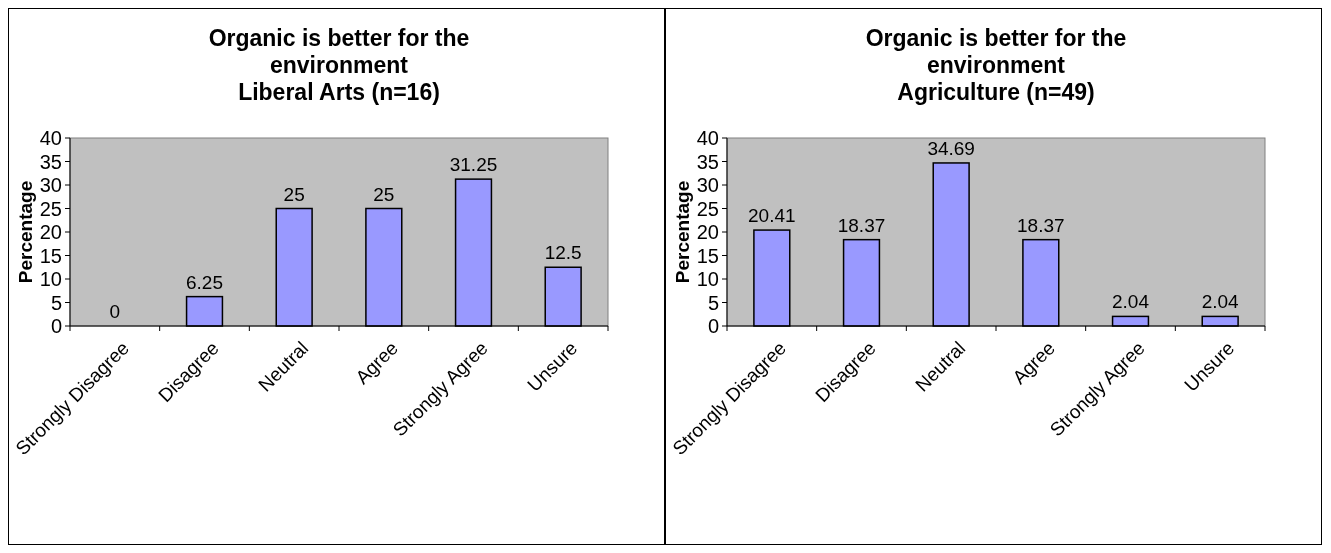  I want to click on data-label: 6.25, so click(204, 282).